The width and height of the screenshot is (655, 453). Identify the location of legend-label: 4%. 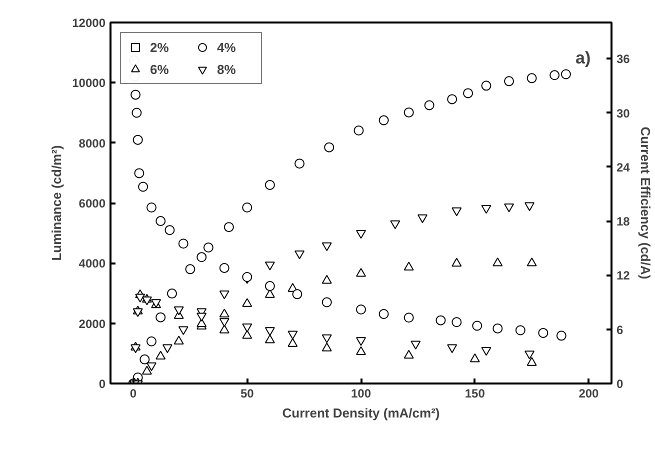
(227, 47).